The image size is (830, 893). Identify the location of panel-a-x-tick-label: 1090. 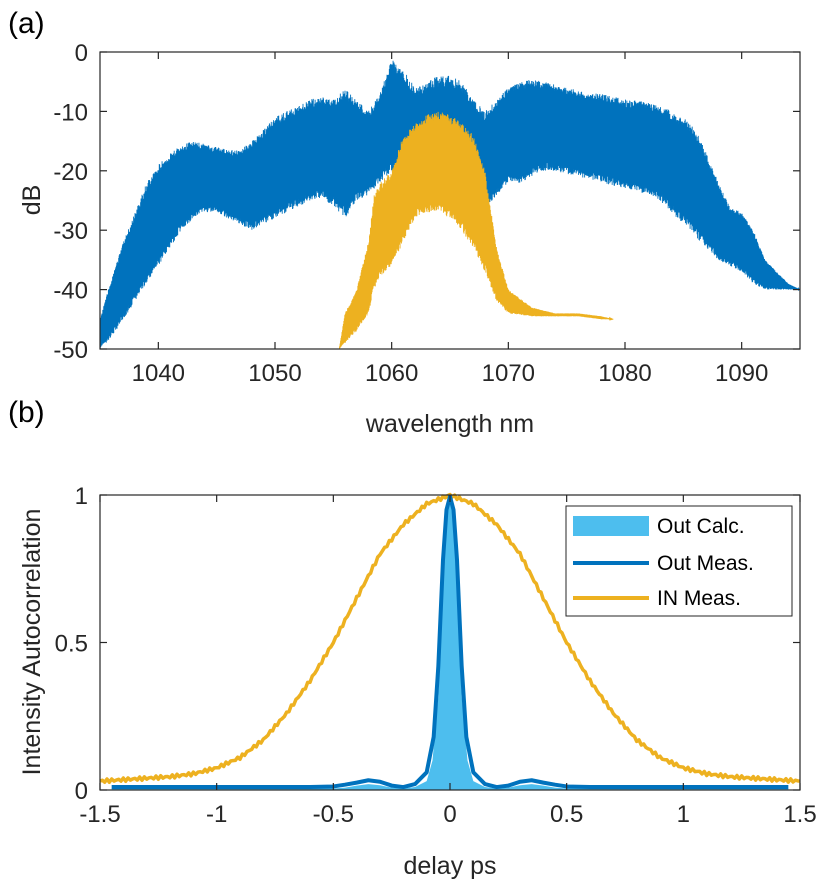
(741, 373).